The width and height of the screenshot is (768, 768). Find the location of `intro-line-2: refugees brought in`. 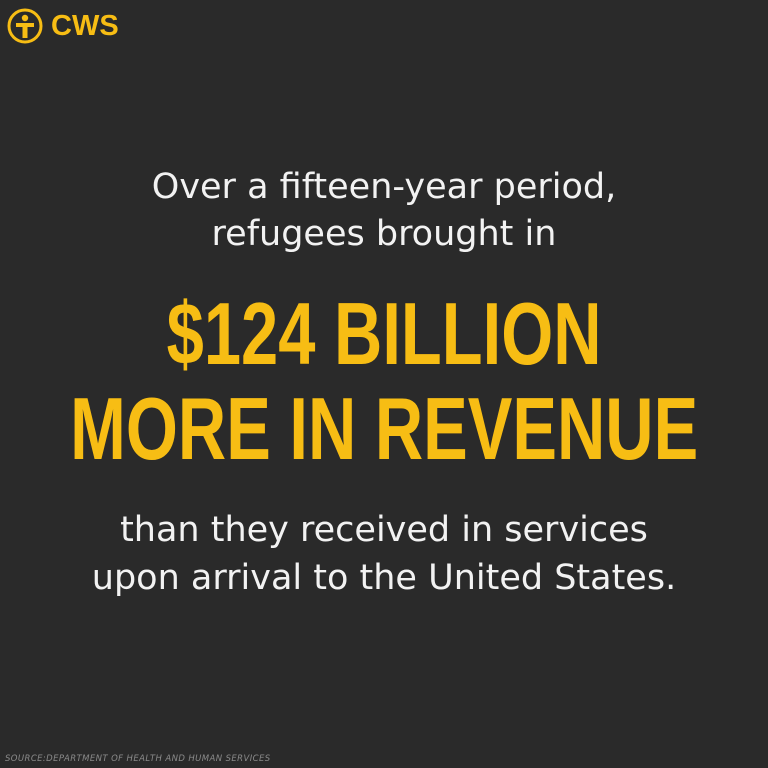

intro-line-2: refugees brought in is located at coordinates (384, 234).